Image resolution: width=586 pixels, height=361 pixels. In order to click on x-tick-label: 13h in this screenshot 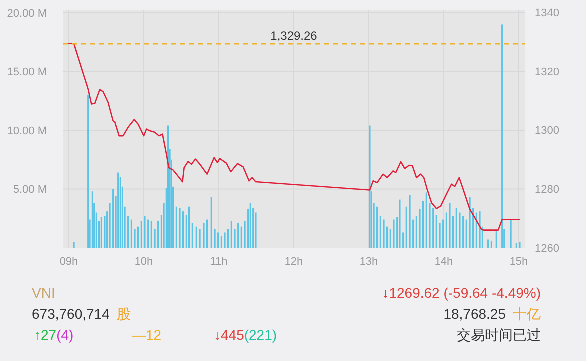, I will do `click(369, 262)`.